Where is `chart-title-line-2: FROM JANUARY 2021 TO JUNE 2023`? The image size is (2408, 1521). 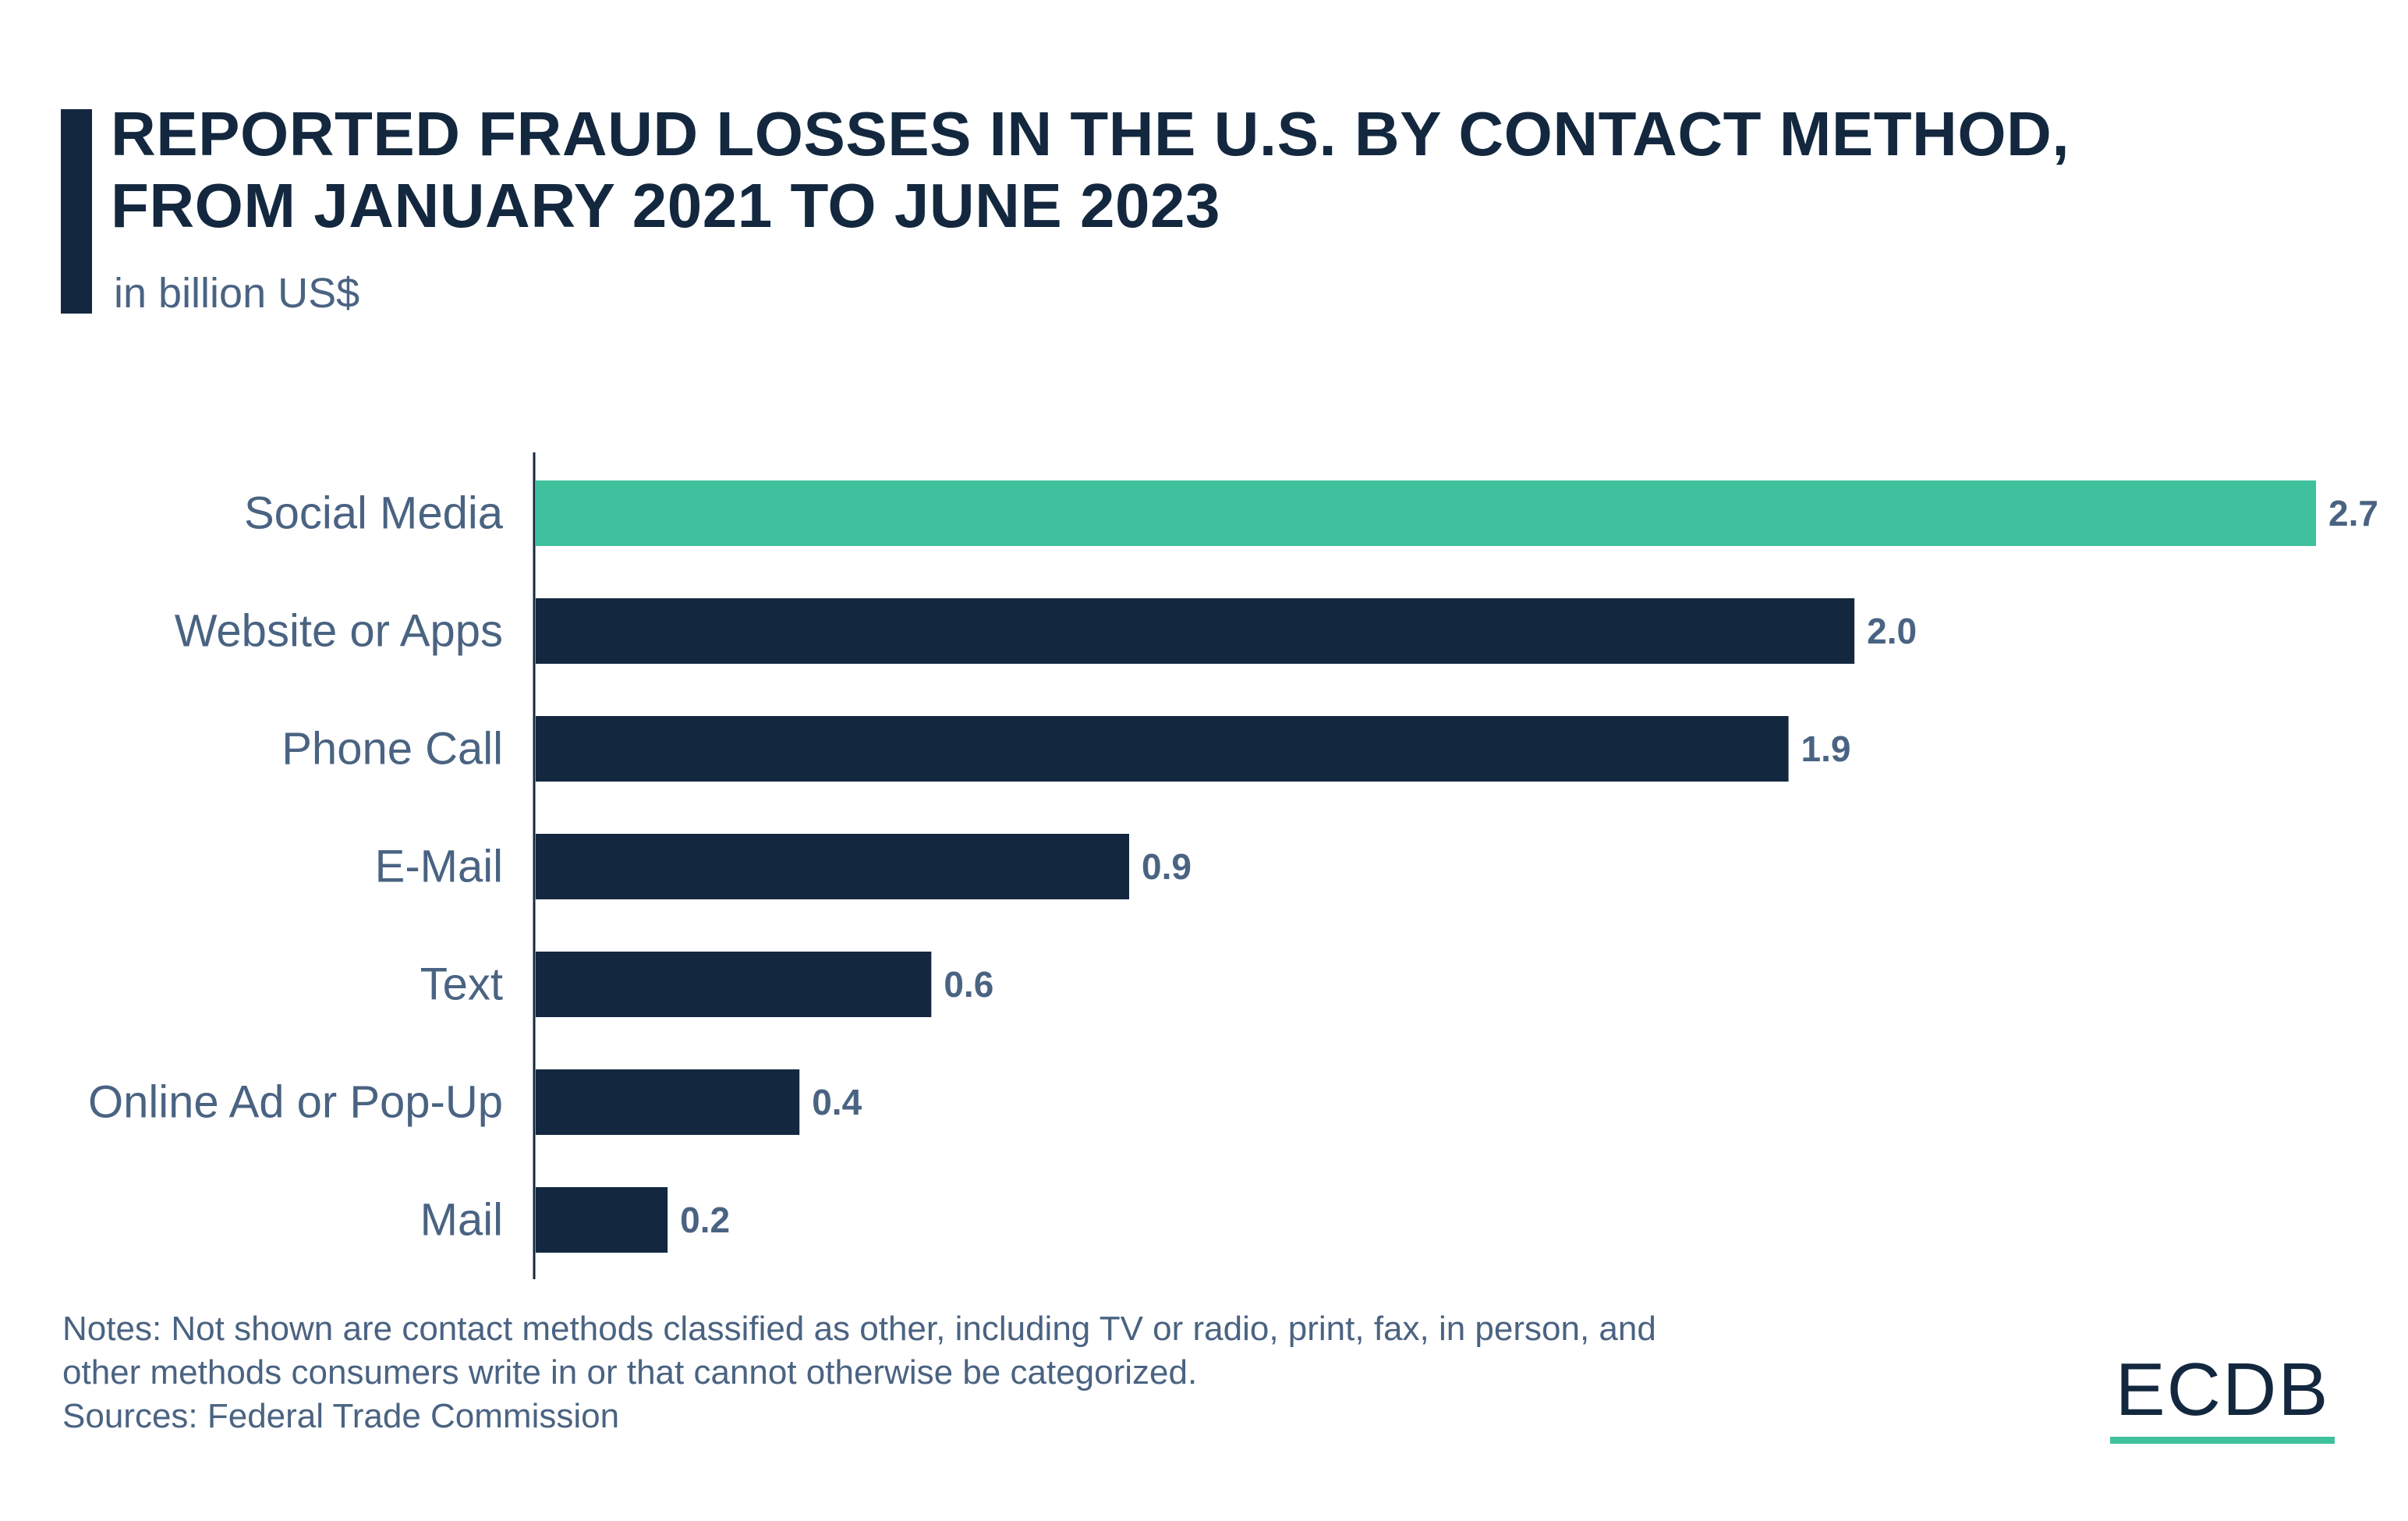 chart-title-line-2: FROM JANUARY 2021 TO JUNE 2023 is located at coordinates (665, 206).